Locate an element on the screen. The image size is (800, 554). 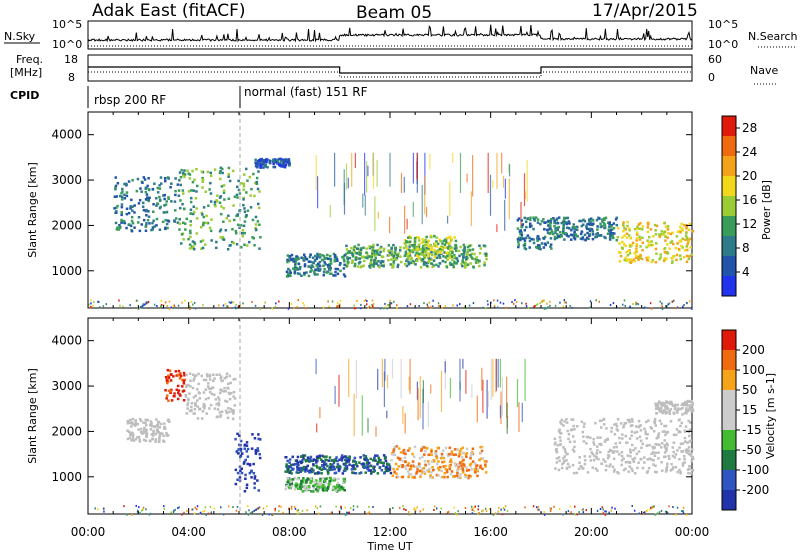
nave-line is located at coordinates (390, 74).